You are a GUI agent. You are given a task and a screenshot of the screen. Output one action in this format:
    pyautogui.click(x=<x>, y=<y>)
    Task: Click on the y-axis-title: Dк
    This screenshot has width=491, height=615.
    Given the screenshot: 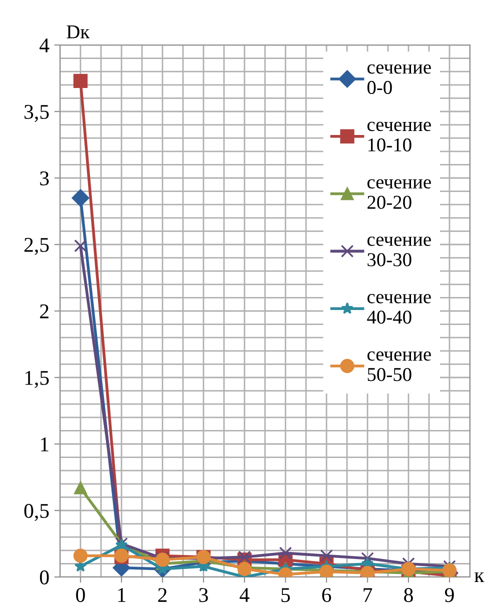 What is the action you would take?
    pyautogui.click(x=78, y=31)
    